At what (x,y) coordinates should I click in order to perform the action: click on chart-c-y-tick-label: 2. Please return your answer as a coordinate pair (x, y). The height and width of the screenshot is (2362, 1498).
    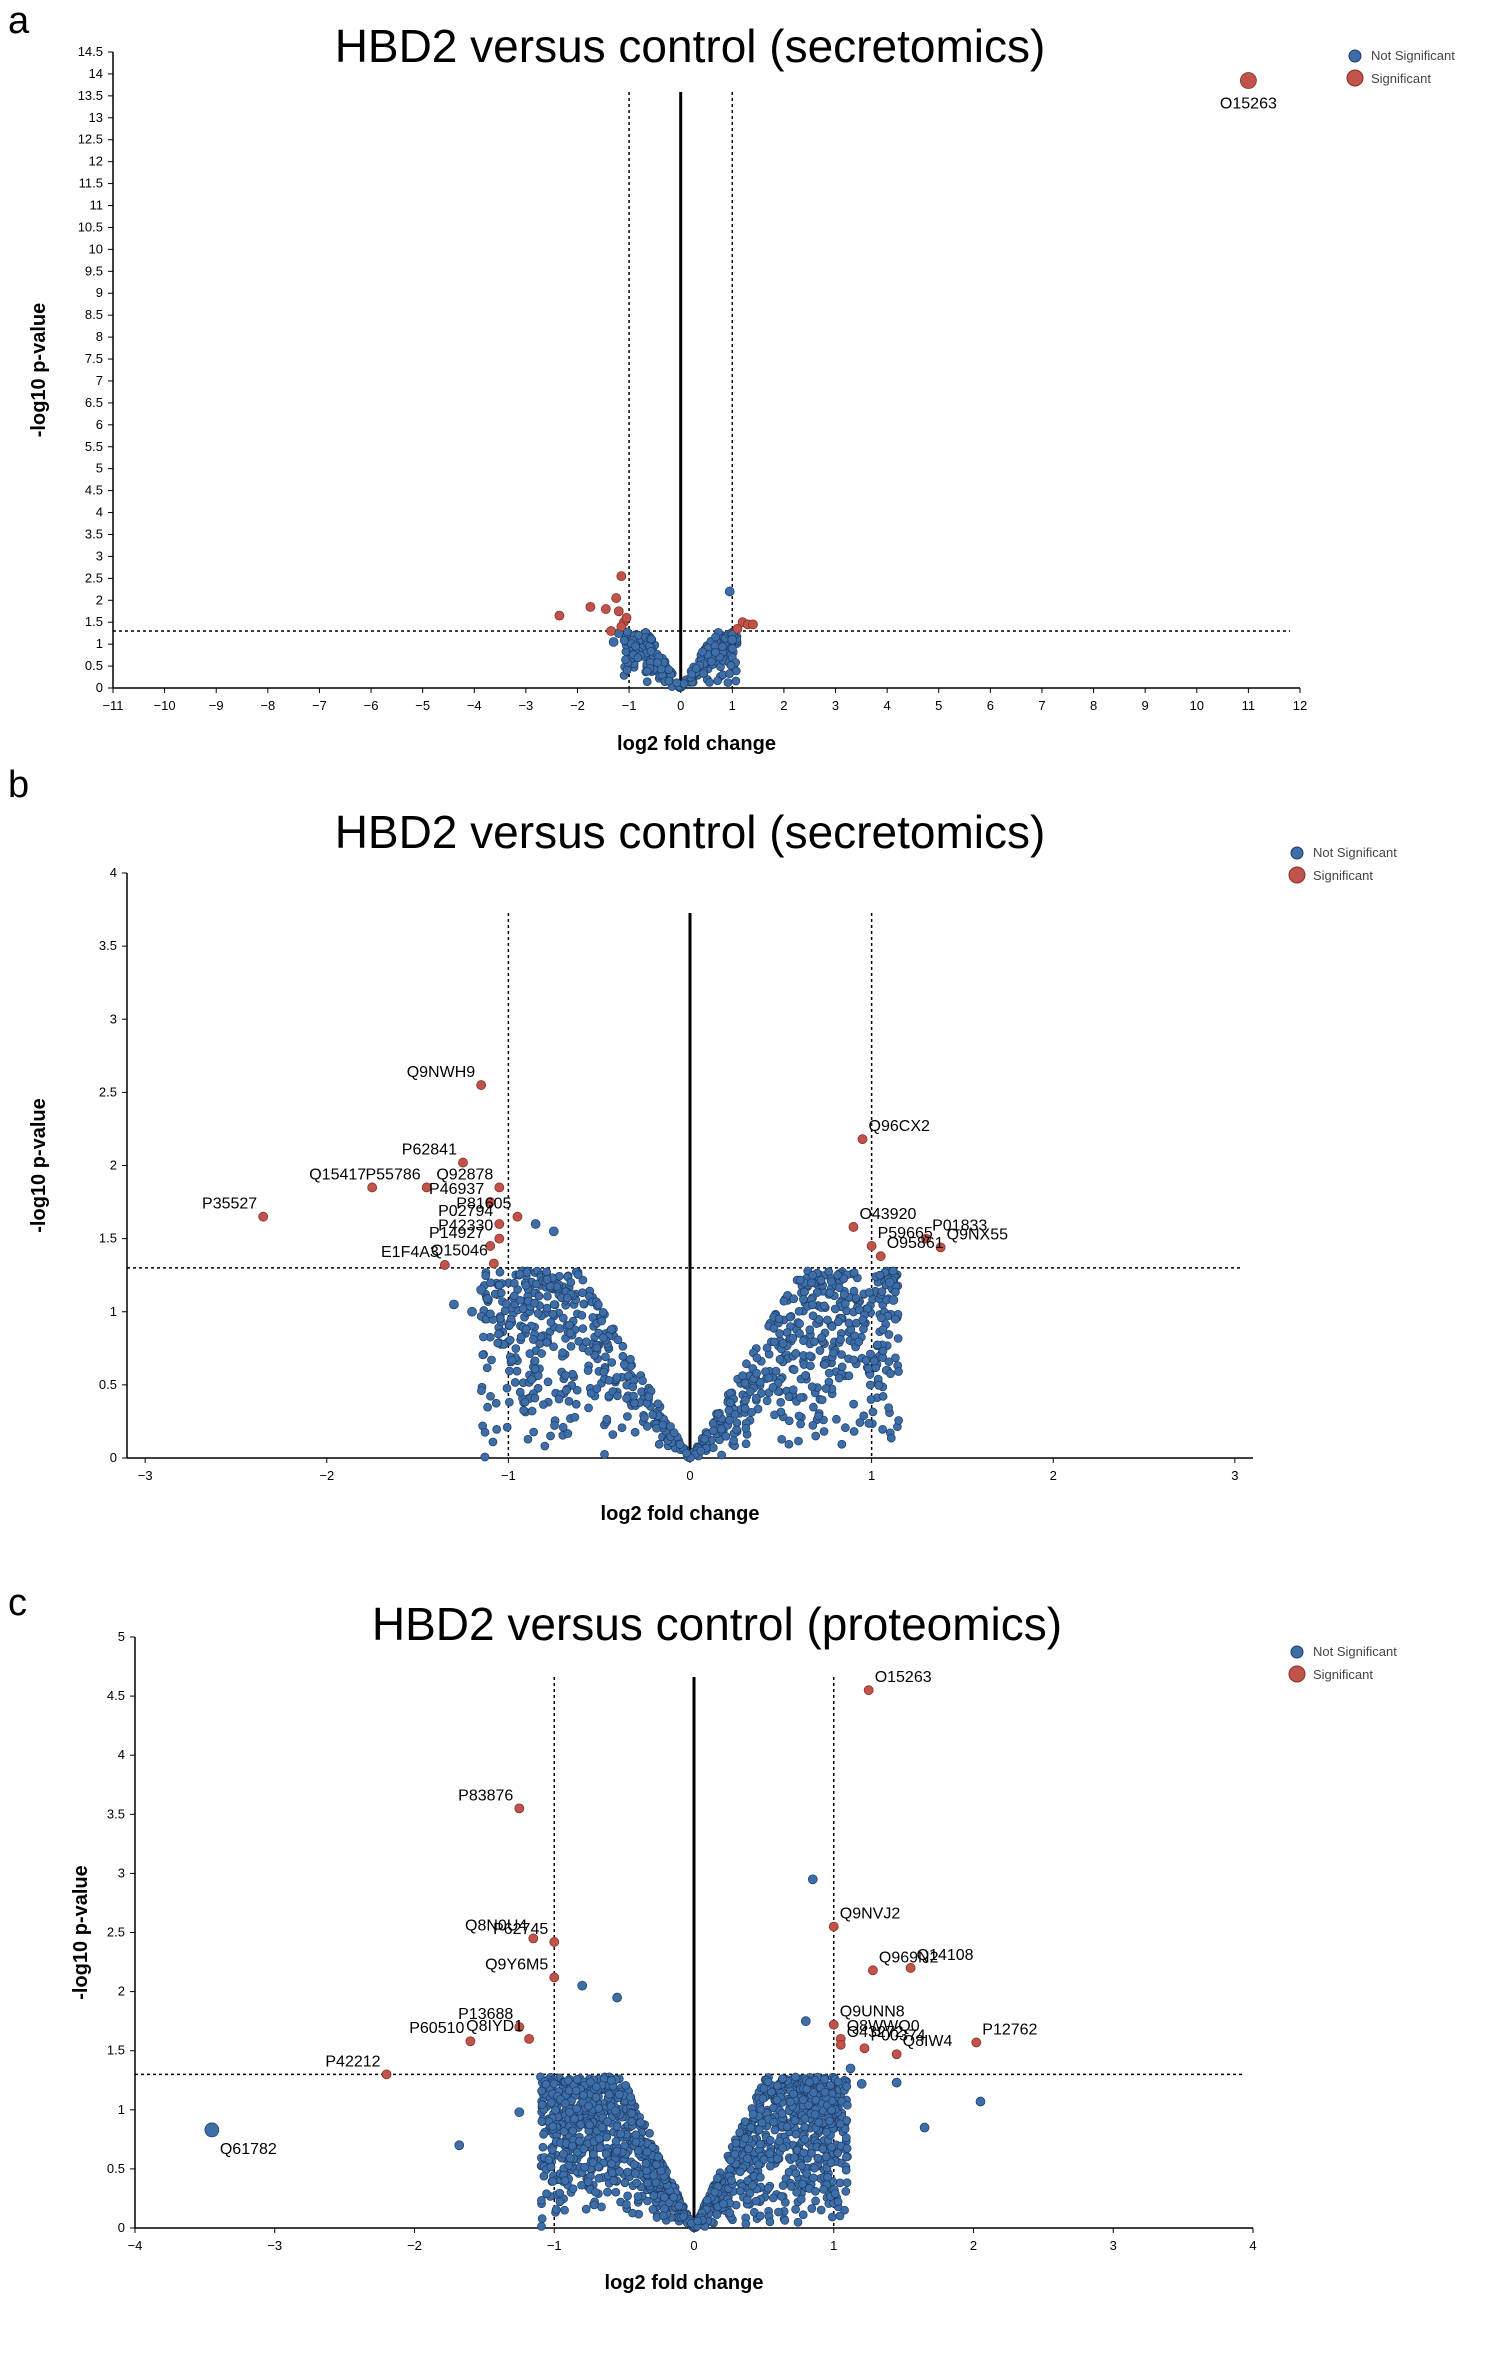
    Looking at the image, I should click on (121, 1991).